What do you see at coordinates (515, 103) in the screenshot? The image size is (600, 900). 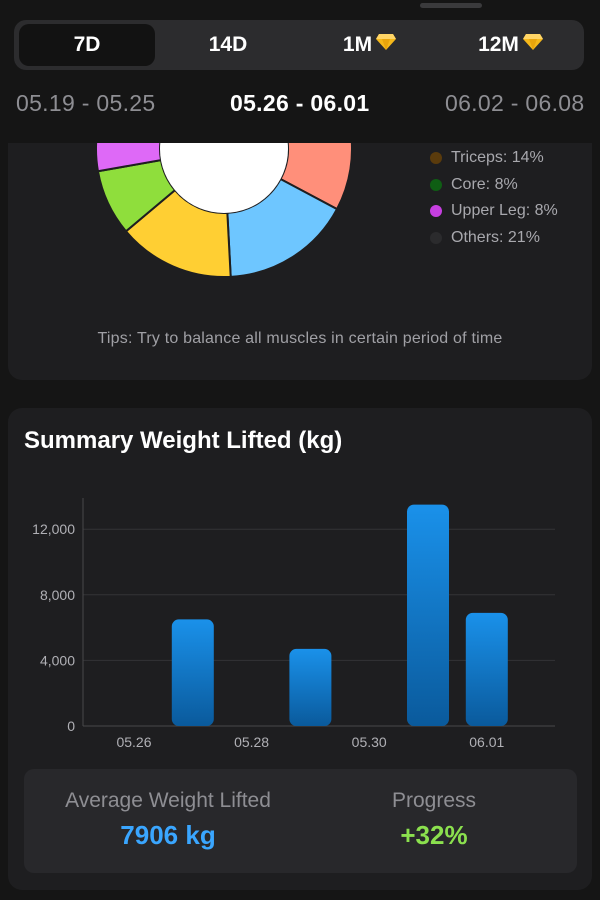 I see `date-range-next: 06.02 - 06.08` at bounding box center [515, 103].